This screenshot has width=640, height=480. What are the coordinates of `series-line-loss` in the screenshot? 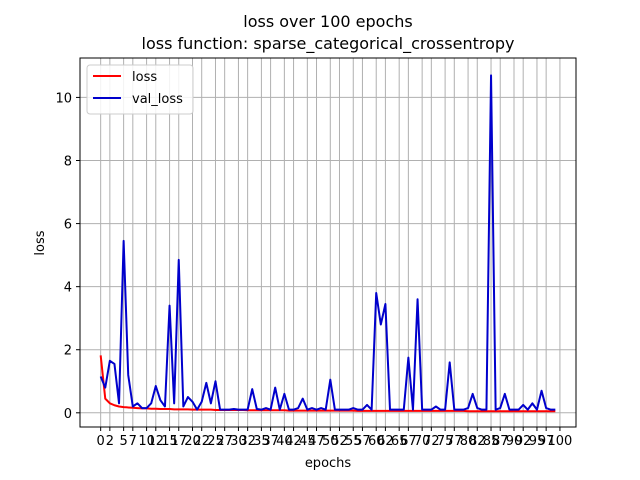 It's located at (327, 384).